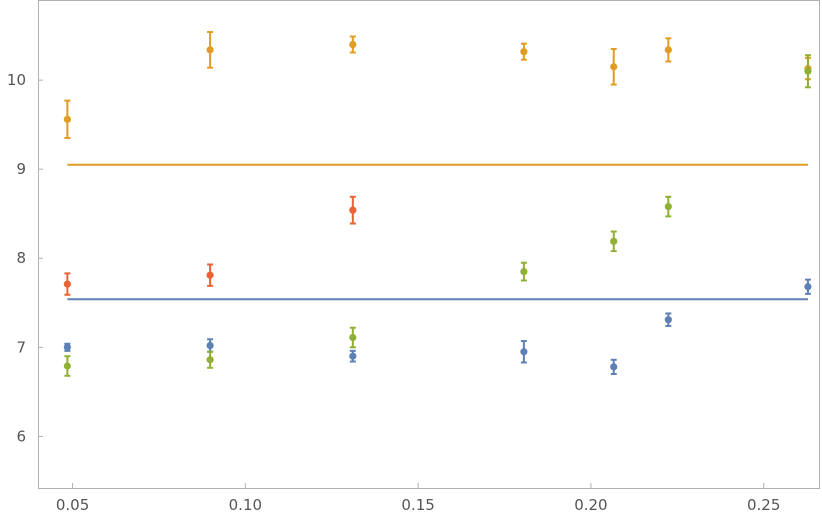 The image size is (822, 520). What do you see at coordinates (417, 505) in the screenshot?
I see `x-tick-label: 0.15` at bounding box center [417, 505].